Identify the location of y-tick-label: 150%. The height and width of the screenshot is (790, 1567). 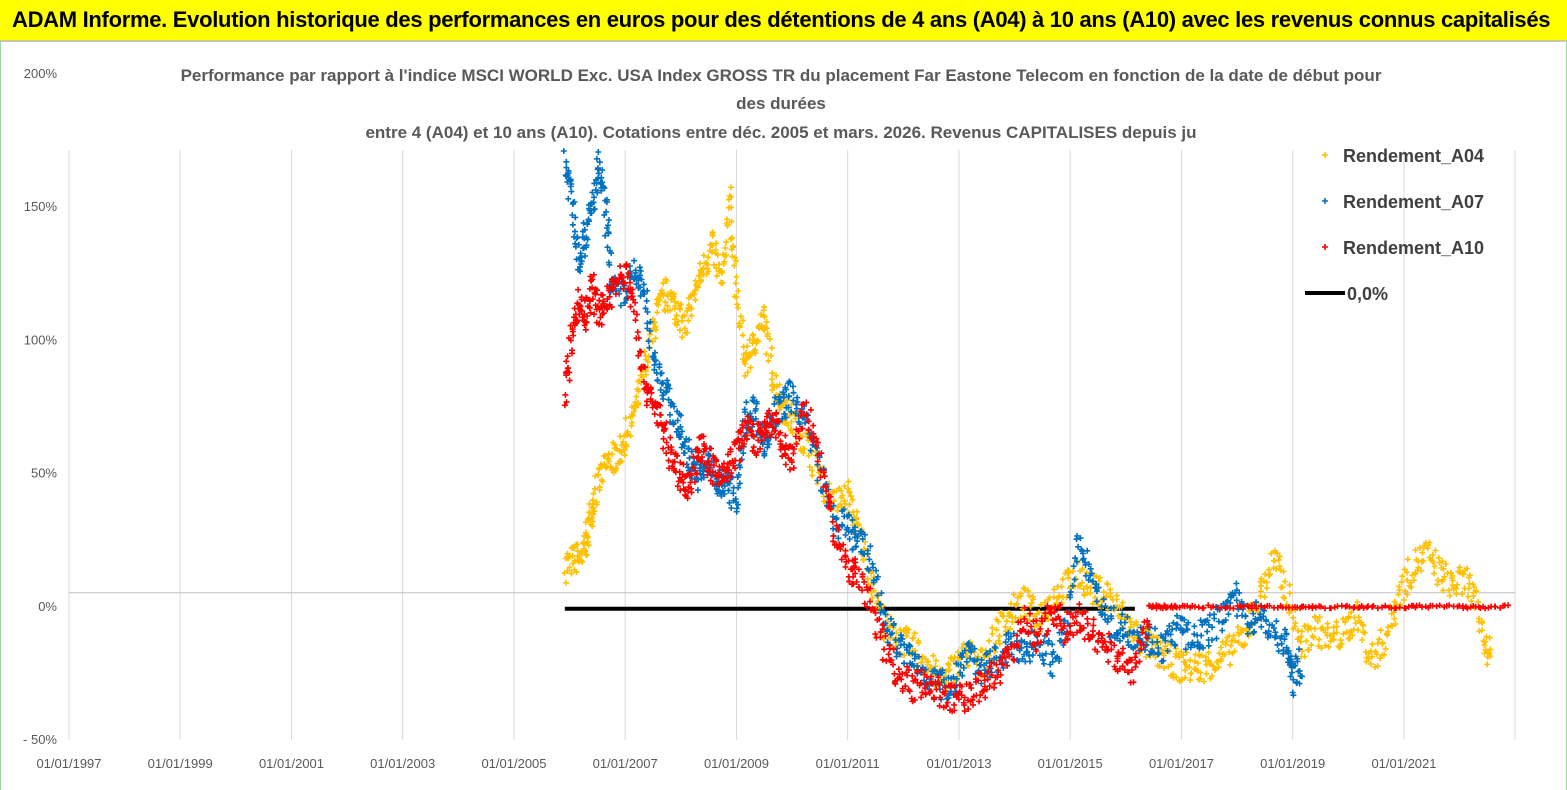
(41, 206).